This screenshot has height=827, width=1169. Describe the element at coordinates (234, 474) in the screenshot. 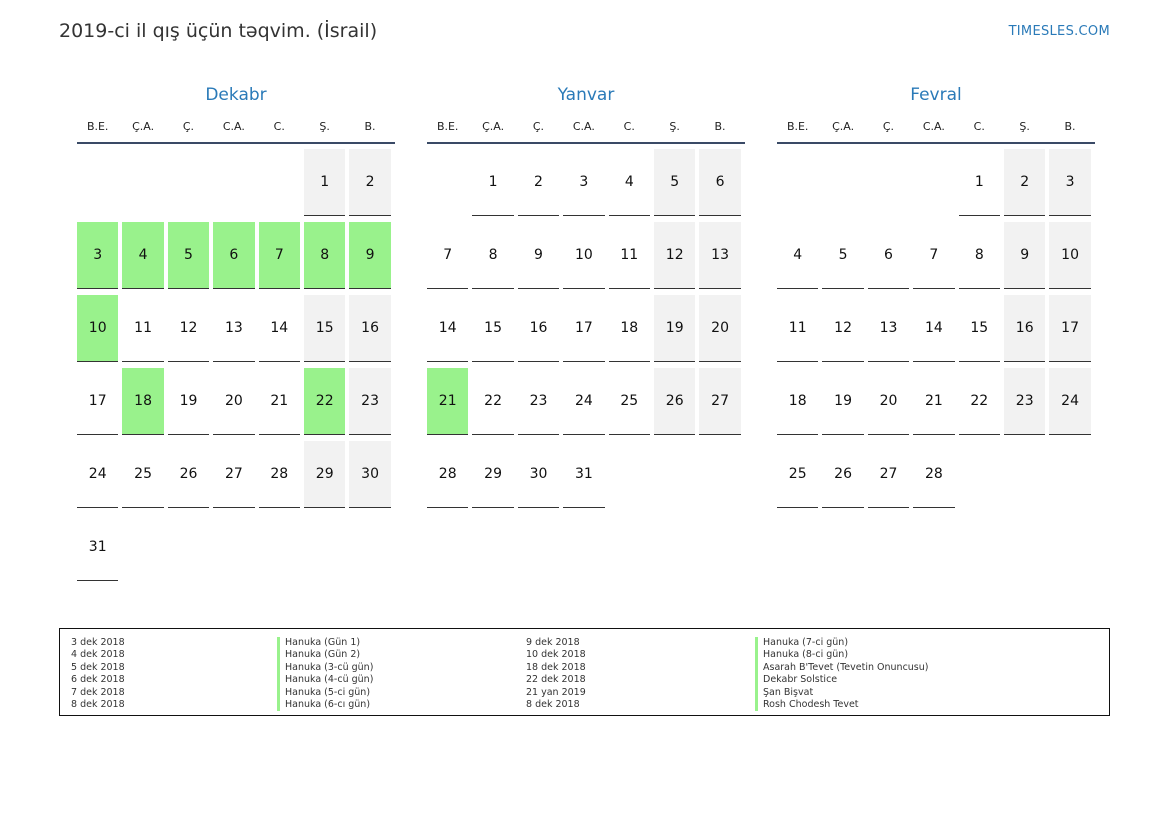

I see `day-cell: 27` at that location.